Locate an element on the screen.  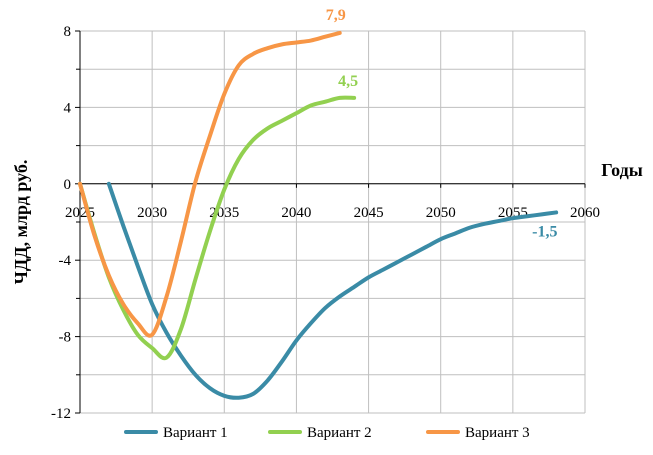
x-axis-title: Годы is located at coordinates (622, 170).